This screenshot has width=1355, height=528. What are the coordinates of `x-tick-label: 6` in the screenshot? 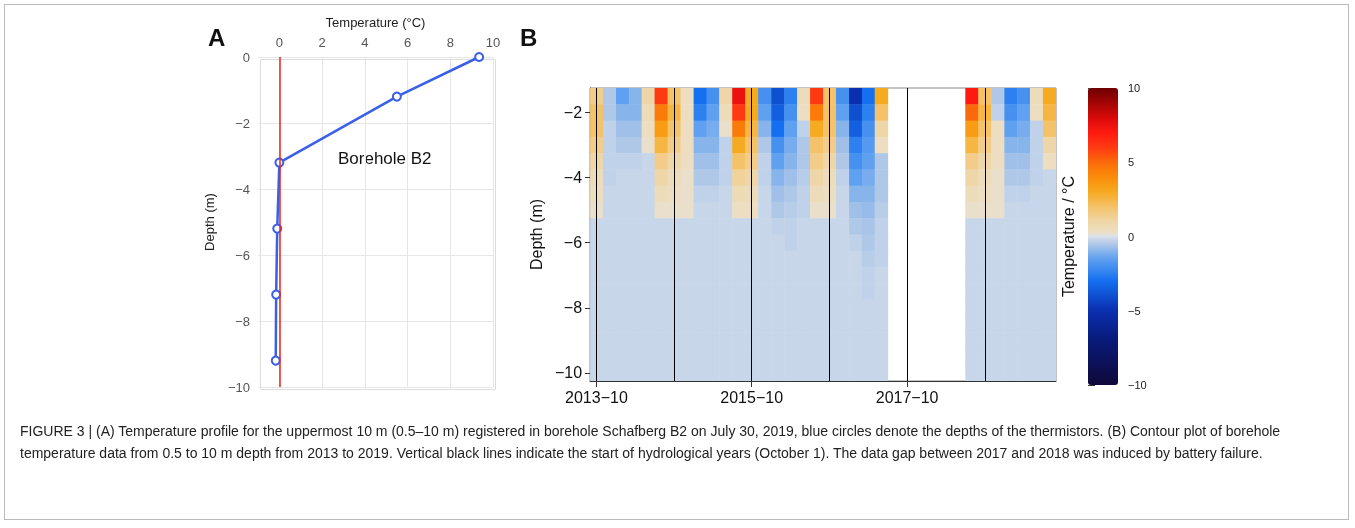 It's located at (407, 42).